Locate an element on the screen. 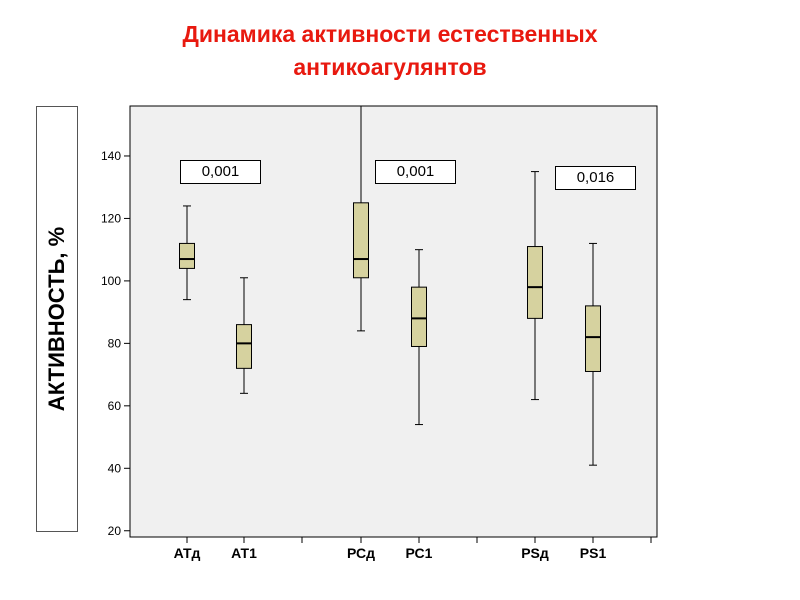  p-value-box-ps: 0,016 is located at coordinates (595, 178).